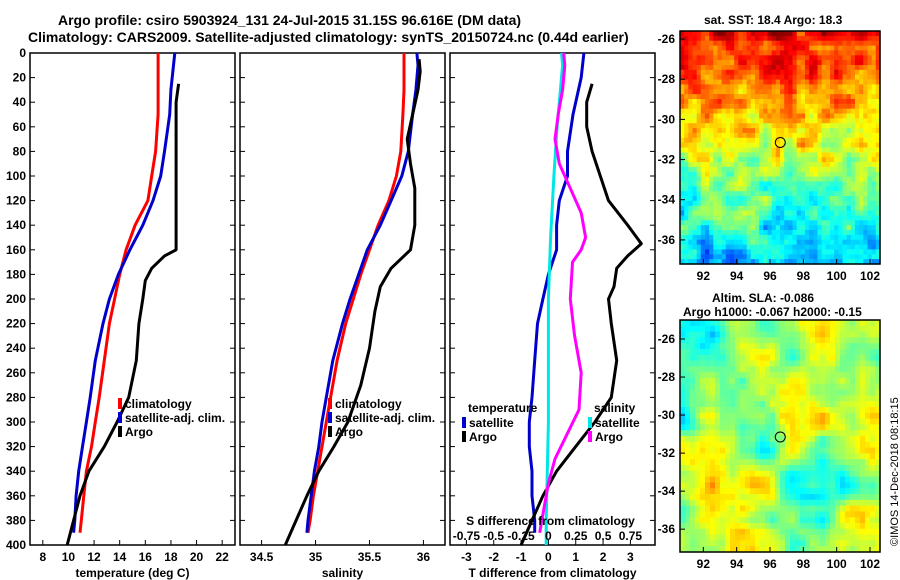  Describe the element at coordinates (343, 573) in the screenshot. I see `panel-2-xlabel: salinity` at that location.